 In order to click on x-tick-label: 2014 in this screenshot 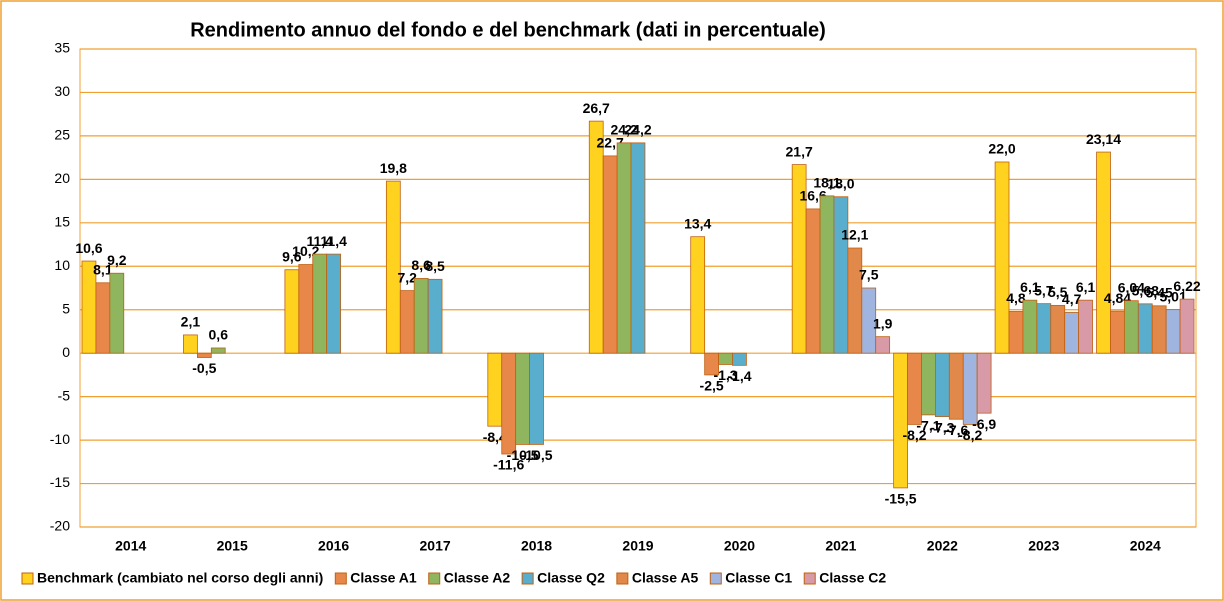, I will do `click(130, 546)`.